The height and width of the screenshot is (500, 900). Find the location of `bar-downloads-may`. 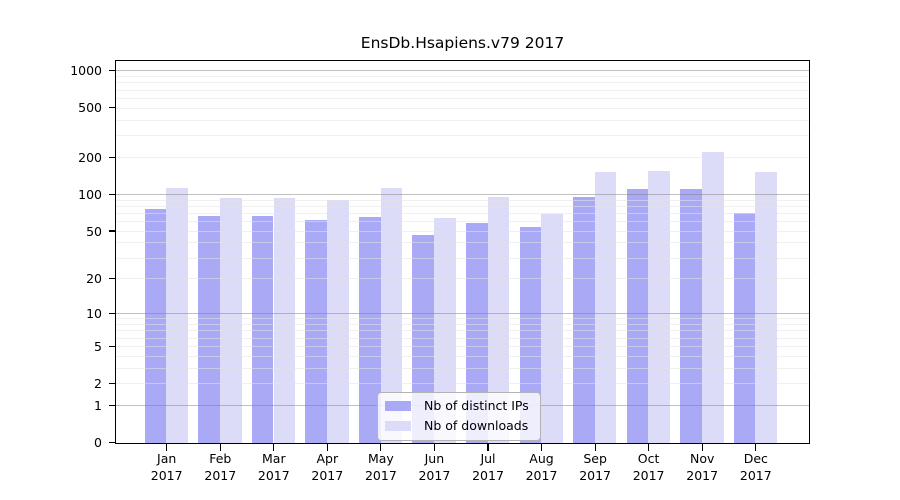

bar-downloads-may is located at coordinates (391, 315).